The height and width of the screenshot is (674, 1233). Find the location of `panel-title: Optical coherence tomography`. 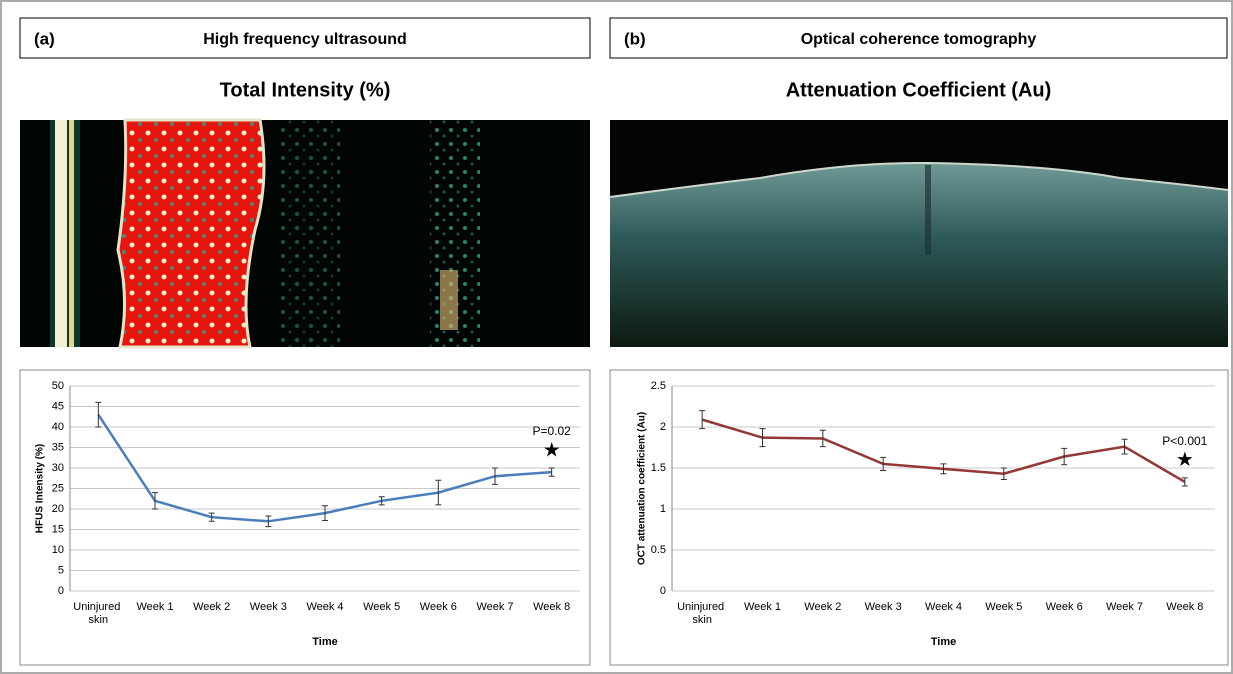

panel-title: Optical coherence tomography is located at coordinates (919, 39).